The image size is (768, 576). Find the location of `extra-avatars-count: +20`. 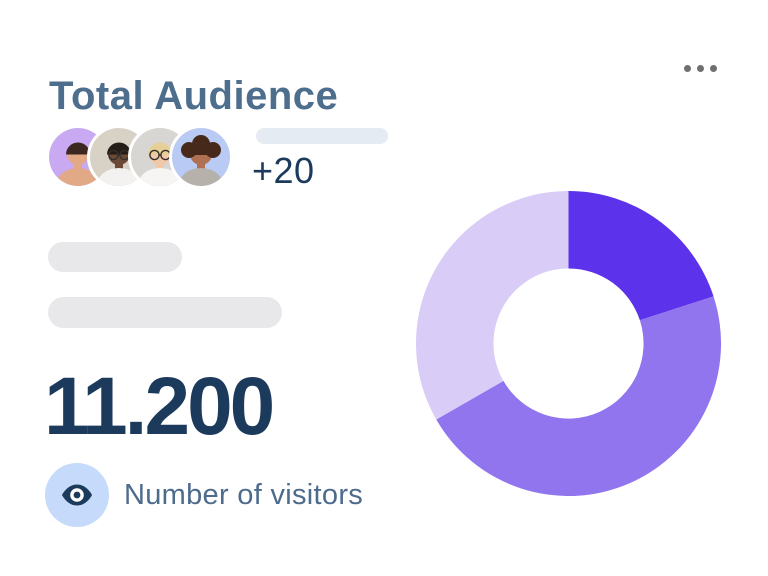

extra-avatars-count: +20 is located at coordinates (283, 170).